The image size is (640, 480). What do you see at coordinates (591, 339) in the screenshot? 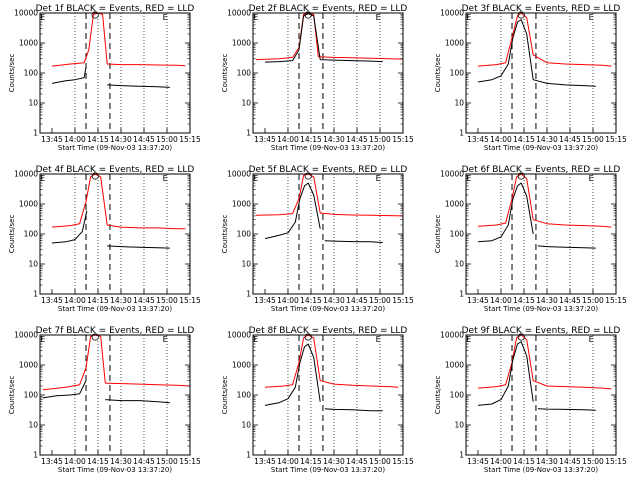
I see `marker-e-right: E` at bounding box center [591, 339].